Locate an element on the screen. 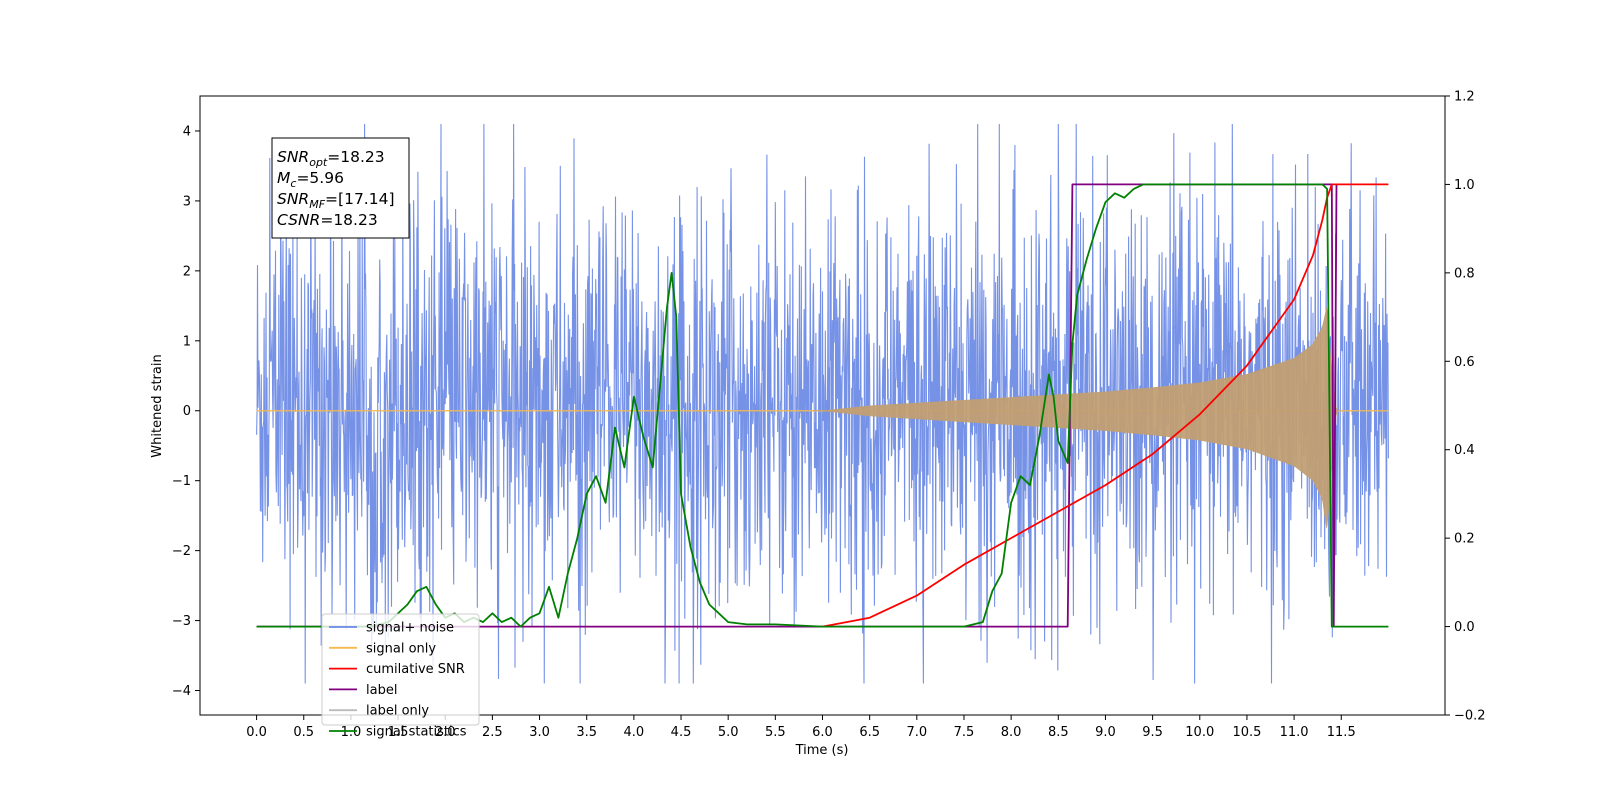 The image size is (1600, 800). x-tick-label: 8.5 is located at coordinates (1058, 732).